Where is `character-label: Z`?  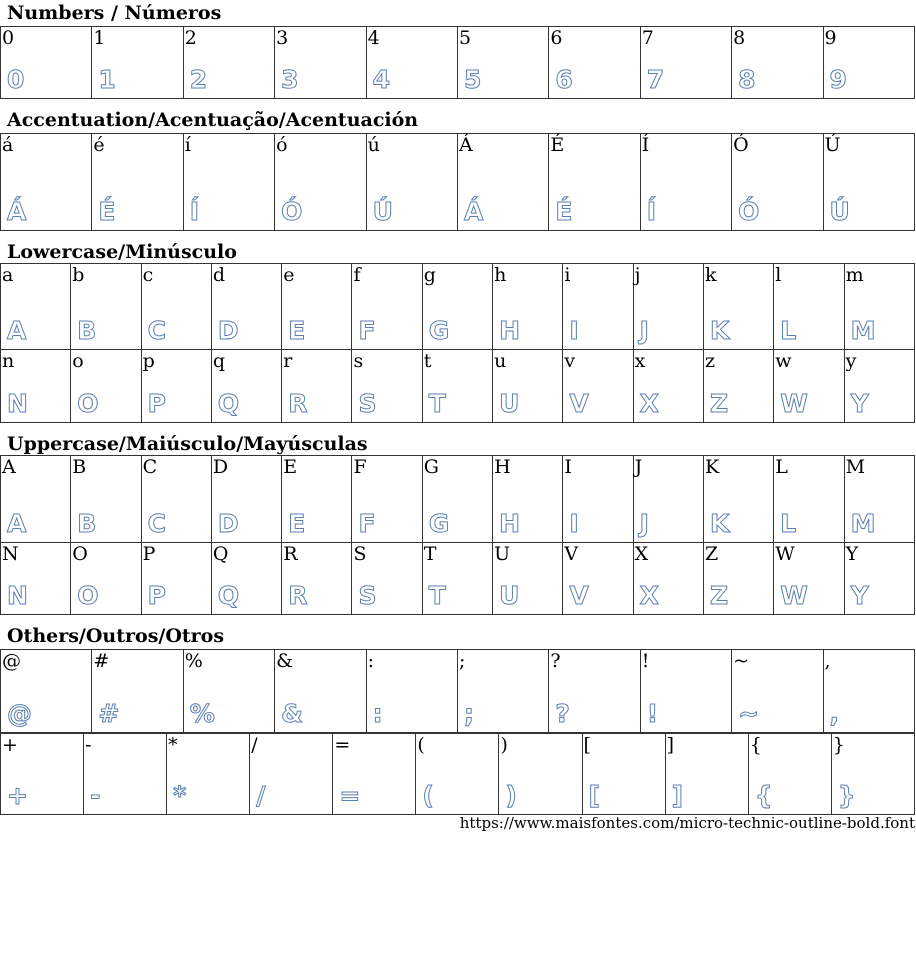 character-label: Z is located at coordinates (711, 554).